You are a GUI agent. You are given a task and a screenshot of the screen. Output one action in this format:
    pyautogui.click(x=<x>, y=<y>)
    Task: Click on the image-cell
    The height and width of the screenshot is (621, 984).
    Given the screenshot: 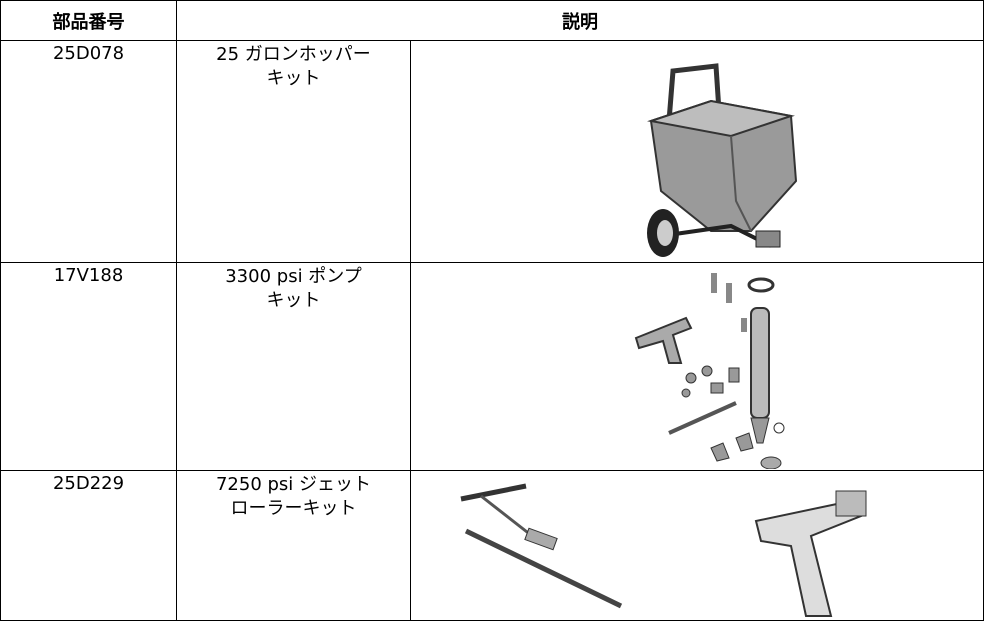 What is the action you would take?
    pyautogui.click(x=697, y=545)
    